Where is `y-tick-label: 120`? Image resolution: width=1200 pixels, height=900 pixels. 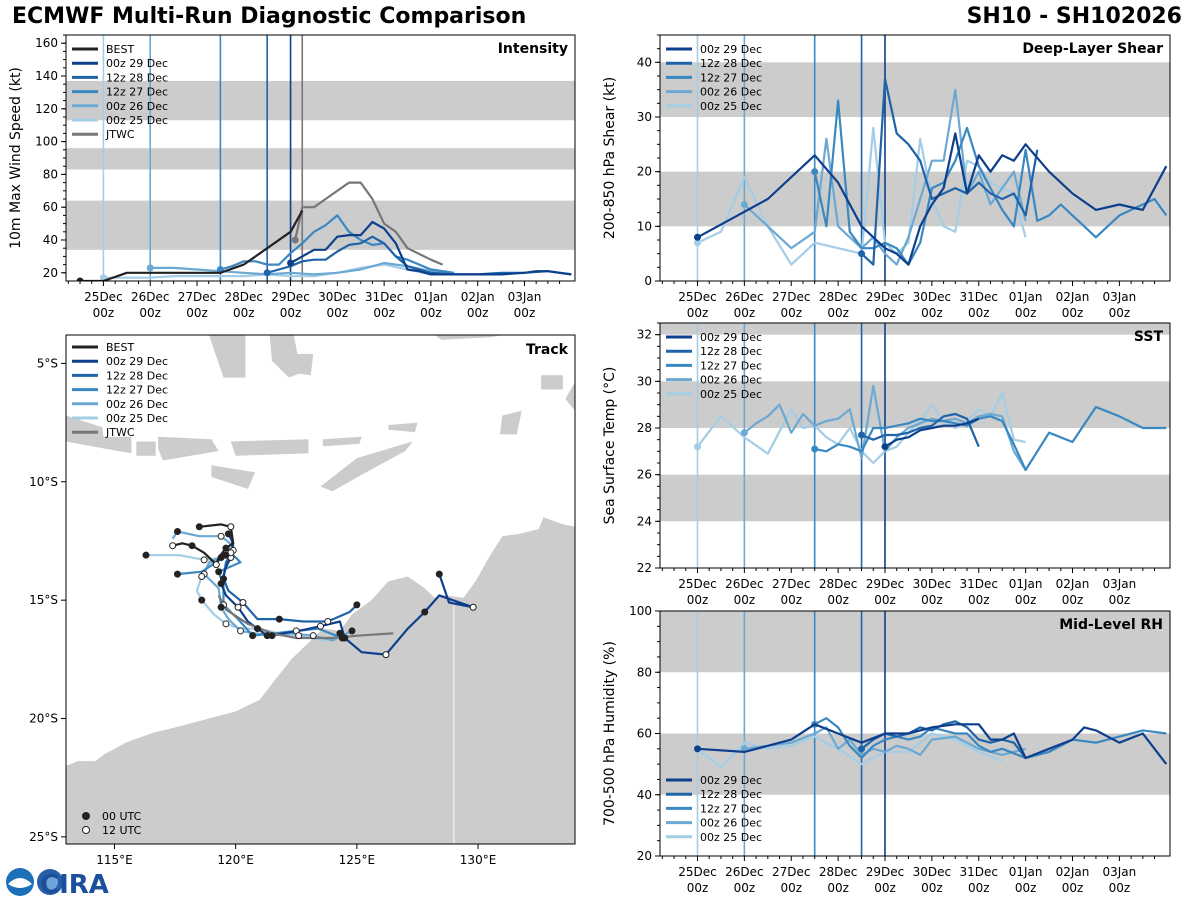
y-tick-label: 120 is located at coordinates (46, 109).